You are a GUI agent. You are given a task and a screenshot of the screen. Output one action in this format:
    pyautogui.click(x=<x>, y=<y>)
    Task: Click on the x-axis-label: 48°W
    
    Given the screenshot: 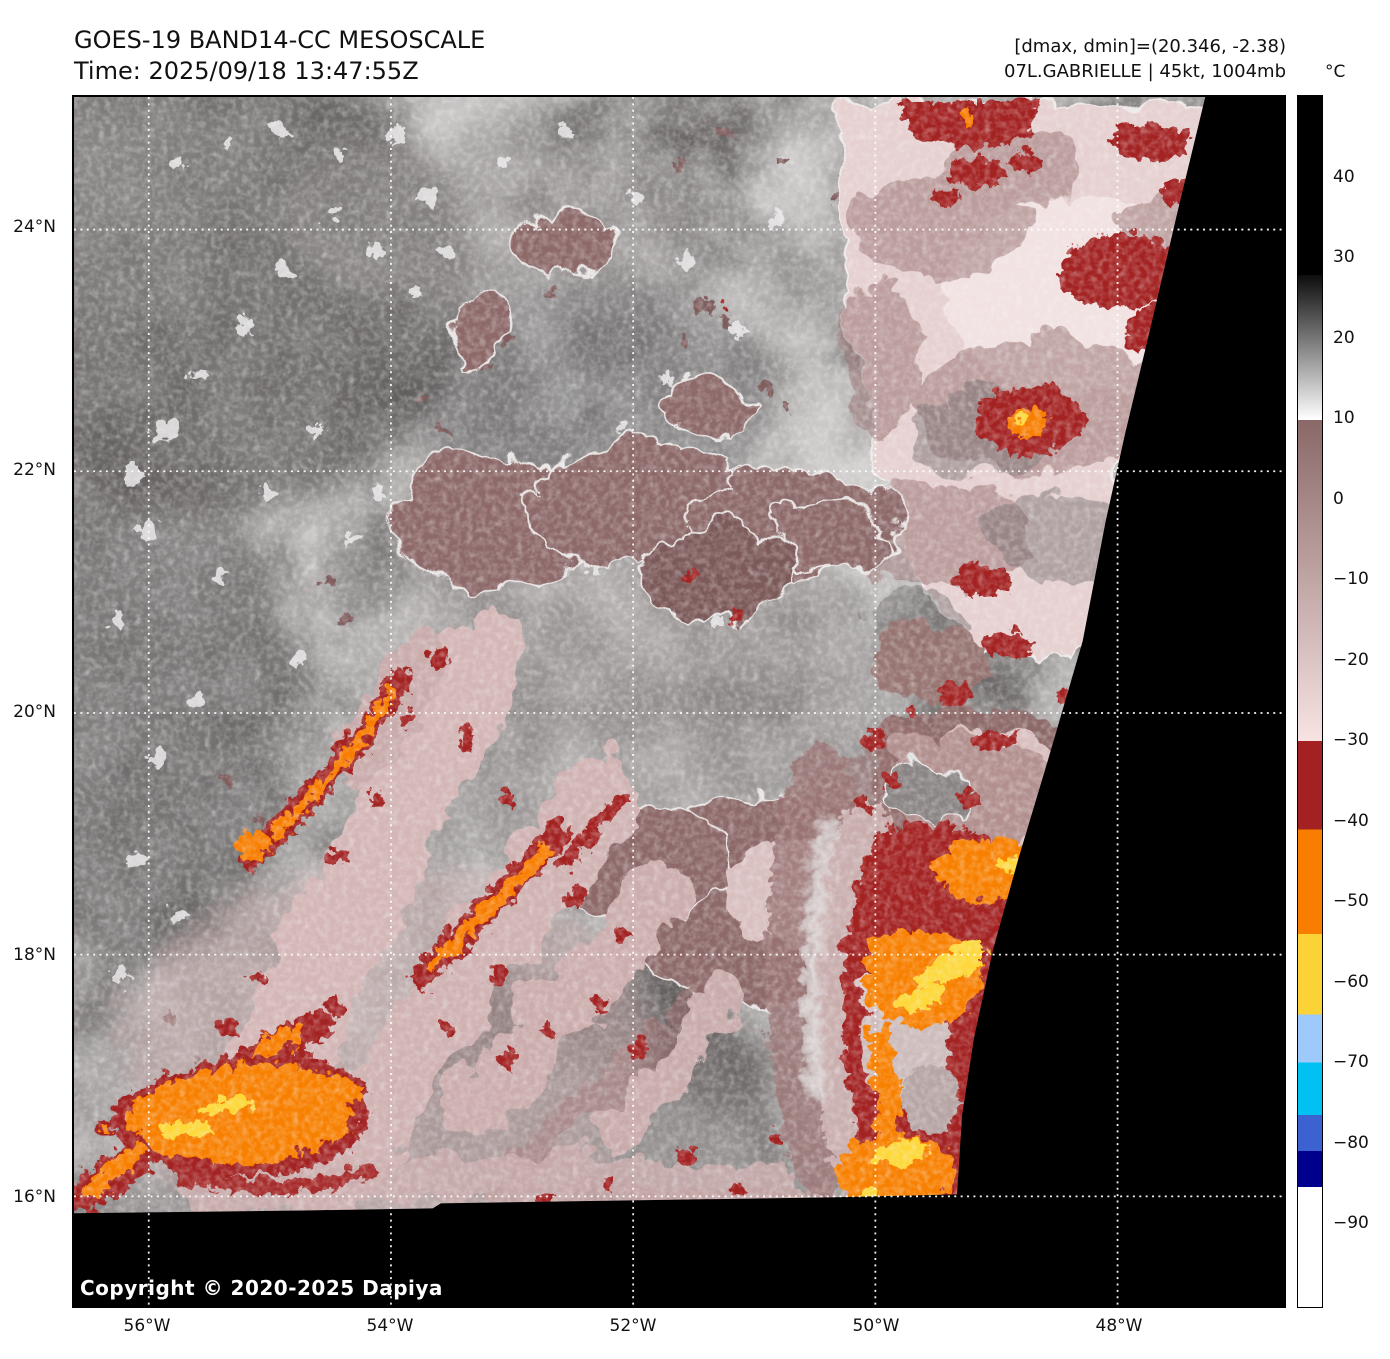 What is the action you would take?
    pyautogui.click(x=1119, y=1326)
    